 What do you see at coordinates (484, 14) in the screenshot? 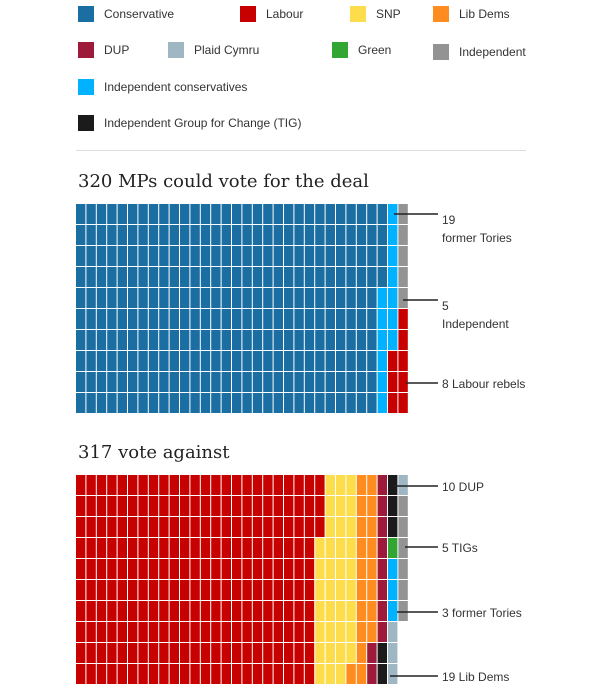
I see `legend-label: Lib Dems` at bounding box center [484, 14].